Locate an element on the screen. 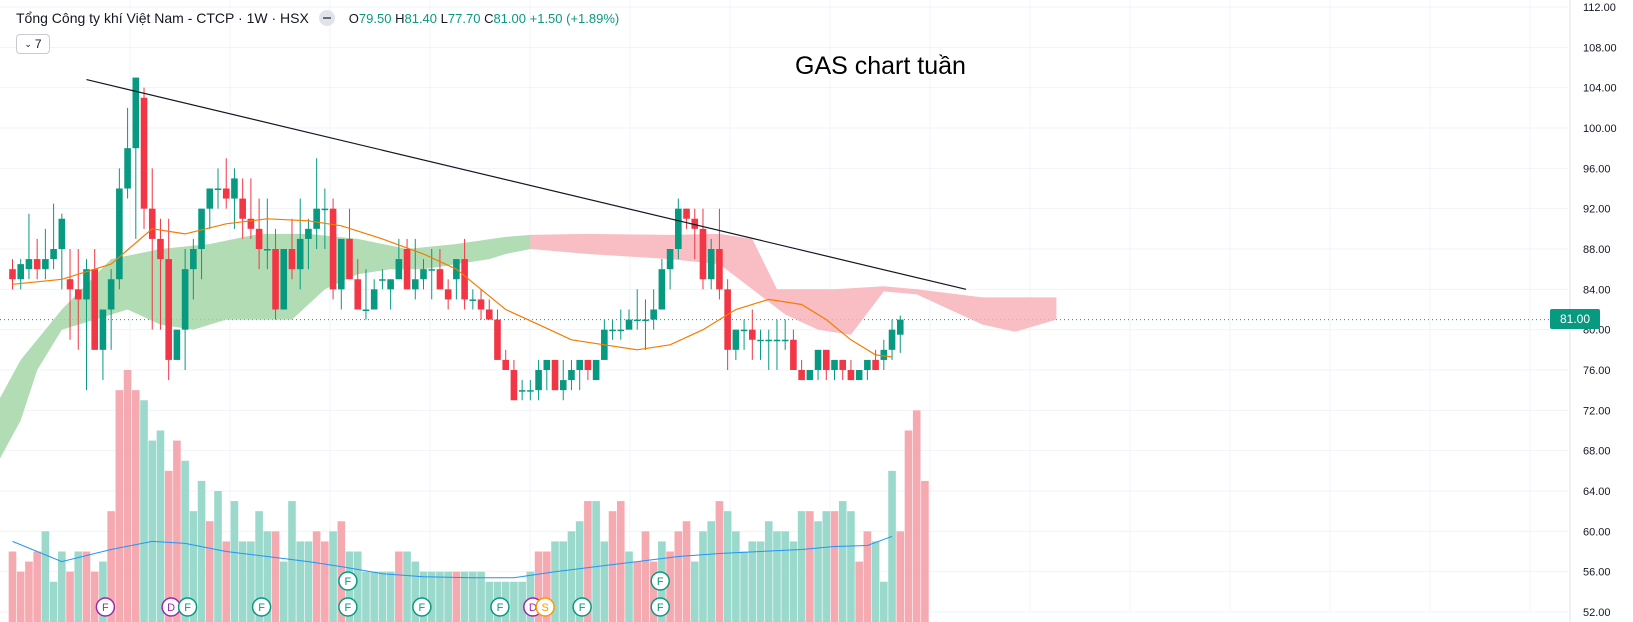  y-tick-label: 76.00 is located at coordinates (1597, 371).